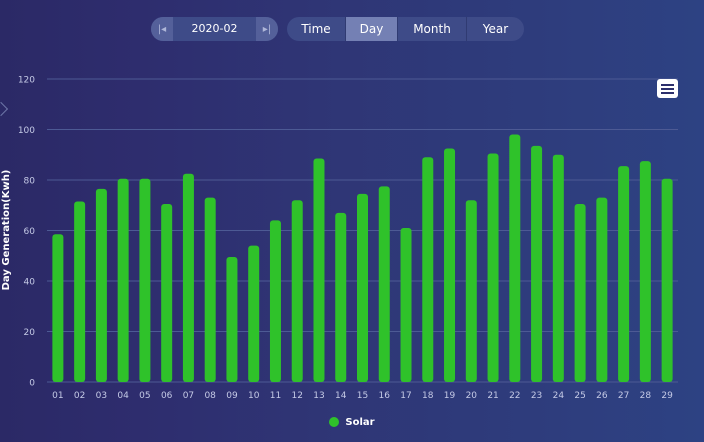 The height and width of the screenshot is (442, 704). Describe the element at coordinates (232, 396) in the screenshot. I see `x-tick-label: 09` at that location.